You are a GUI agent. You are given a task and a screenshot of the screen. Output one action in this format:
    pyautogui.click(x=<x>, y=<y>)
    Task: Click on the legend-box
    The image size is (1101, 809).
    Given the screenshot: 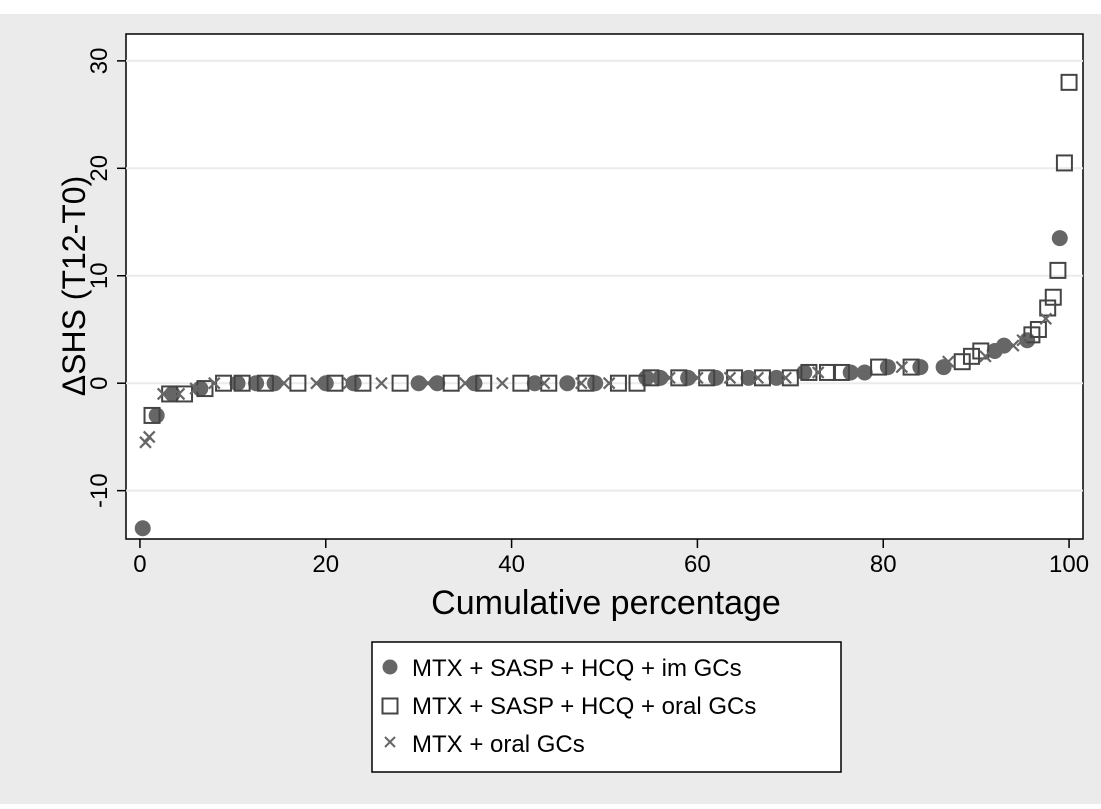 What is the action you would take?
    pyautogui.click(x=606, y=707)
    